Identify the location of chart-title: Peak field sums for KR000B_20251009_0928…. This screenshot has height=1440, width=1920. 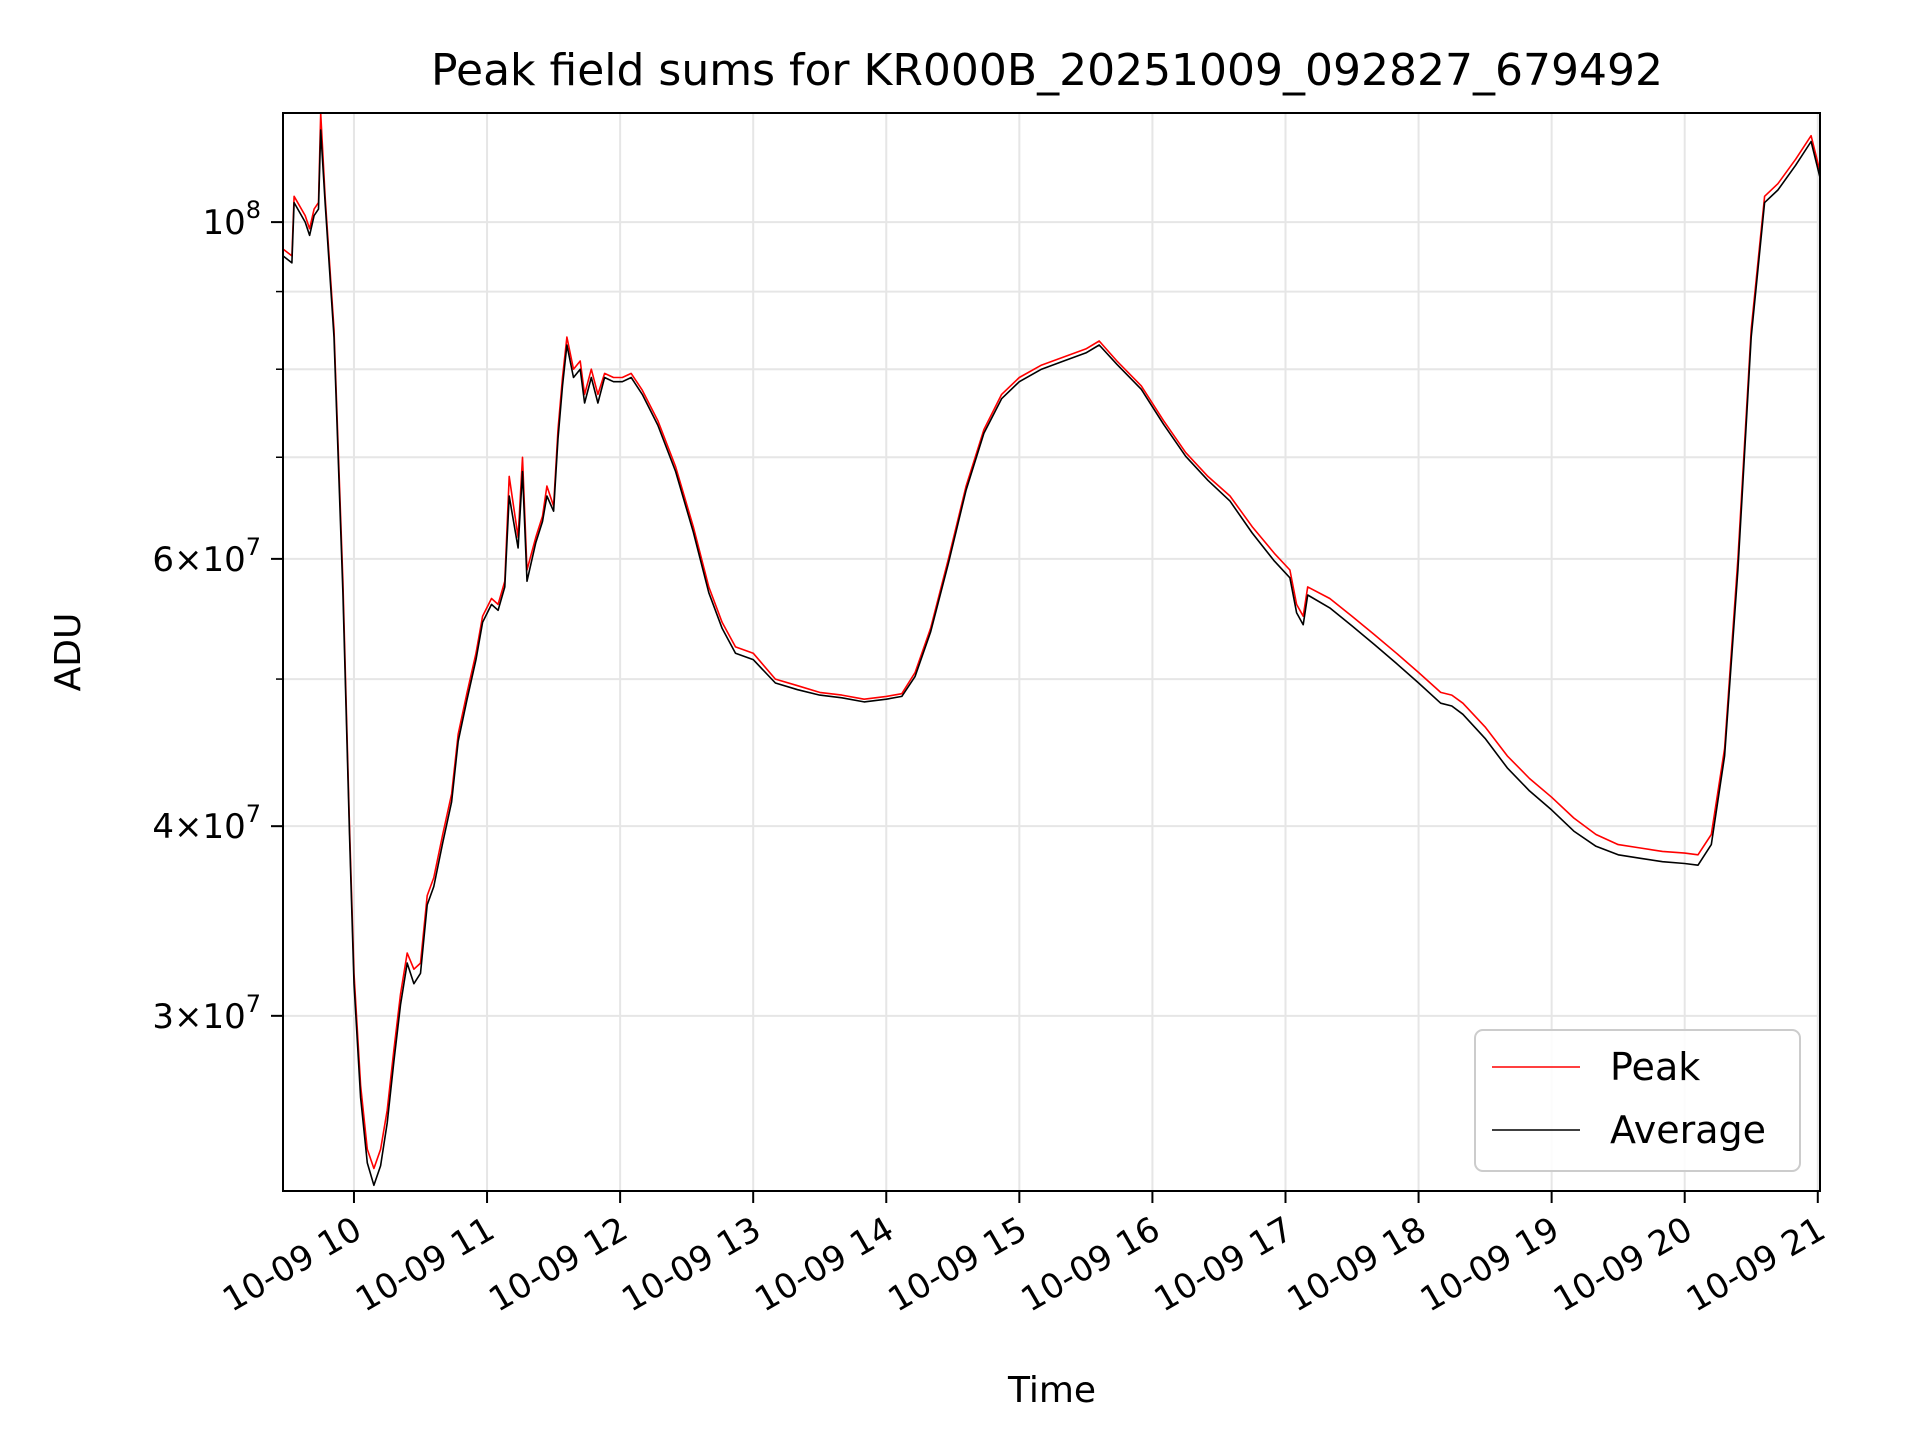
(1047, 70).